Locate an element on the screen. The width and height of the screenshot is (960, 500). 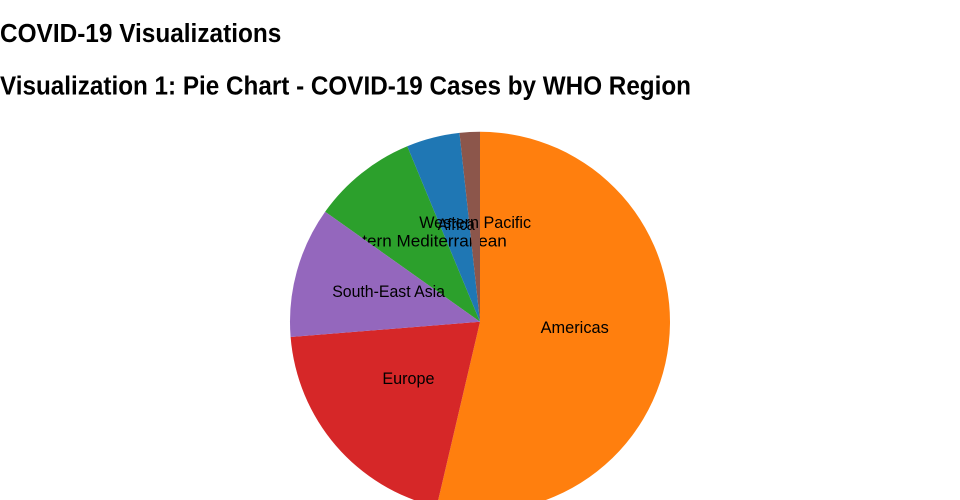
svg-text: Western Pacific is located at coordinates (475, 222).